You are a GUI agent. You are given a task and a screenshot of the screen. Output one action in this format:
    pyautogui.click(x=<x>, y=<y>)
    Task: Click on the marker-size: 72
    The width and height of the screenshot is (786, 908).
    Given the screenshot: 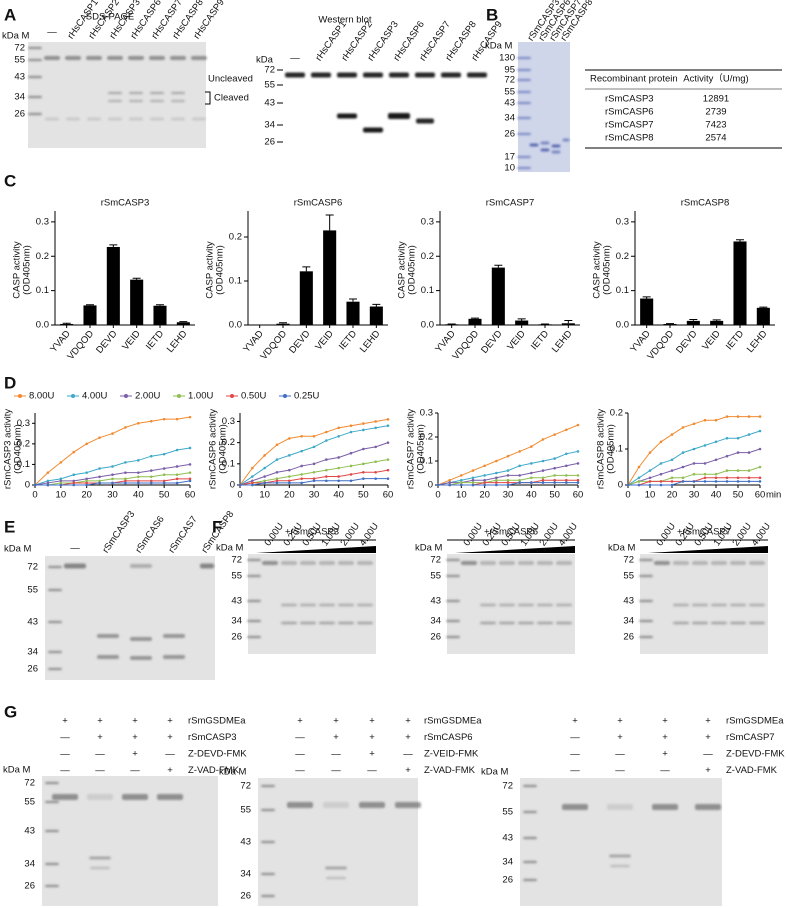 What is the action you would take?
    pyautogui.click(x=628, y=560)
    